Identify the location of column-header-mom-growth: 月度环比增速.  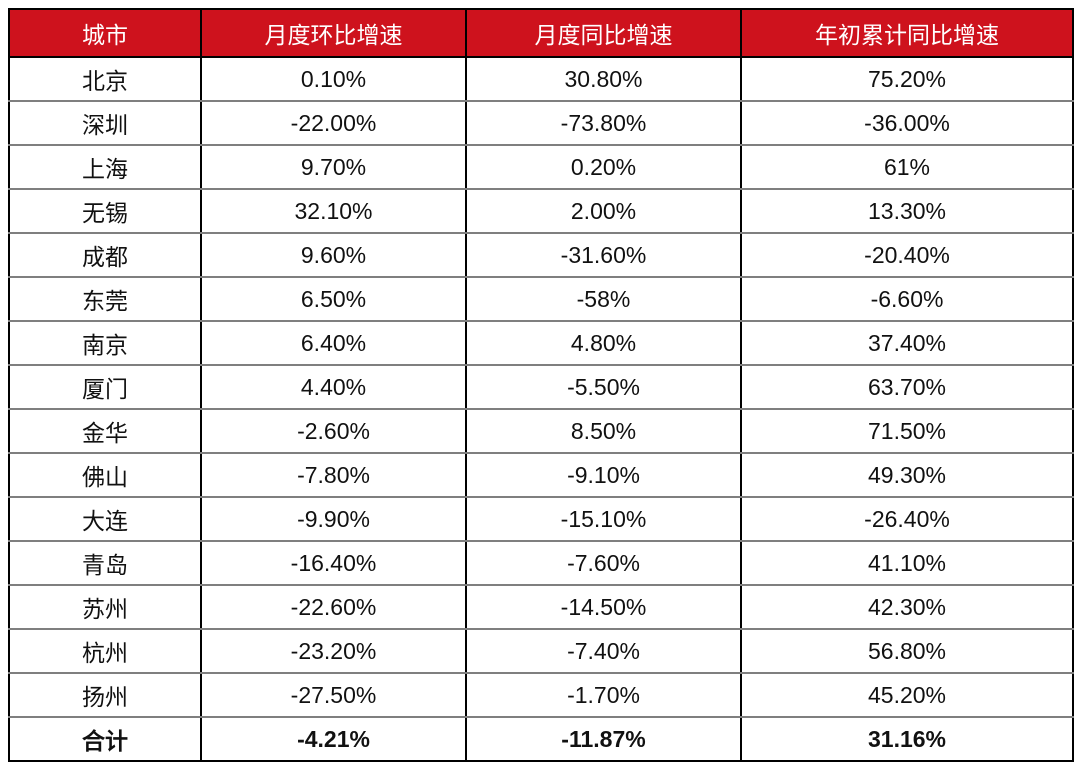
(333, 33).